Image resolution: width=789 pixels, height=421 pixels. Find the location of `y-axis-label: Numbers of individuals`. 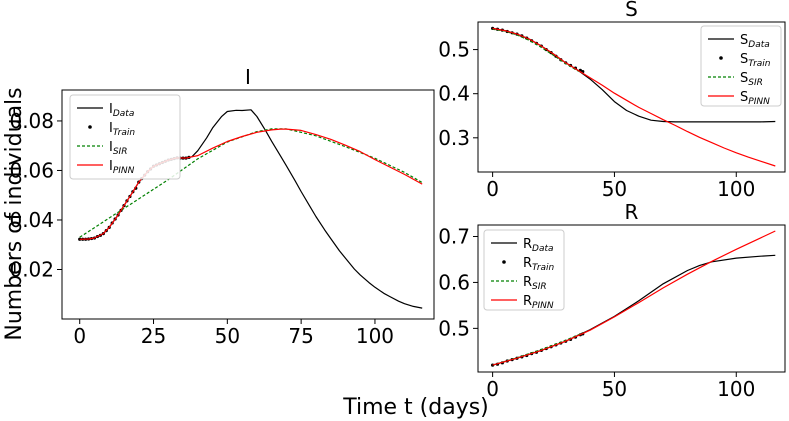

y-axis-label: Numbers of individuals is located at coordinates (14, 213).